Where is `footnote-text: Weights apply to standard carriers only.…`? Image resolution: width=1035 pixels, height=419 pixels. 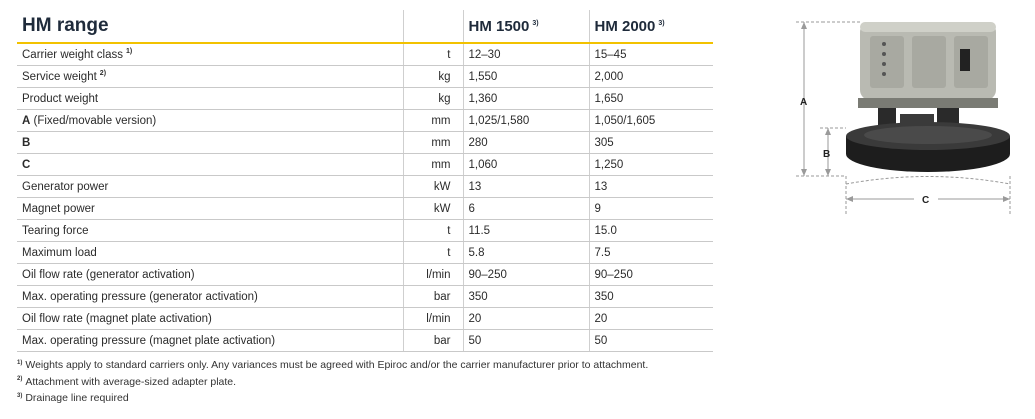
footnote-text: Weights apply to standard carriers only.… is located at coordinates (337, 365).